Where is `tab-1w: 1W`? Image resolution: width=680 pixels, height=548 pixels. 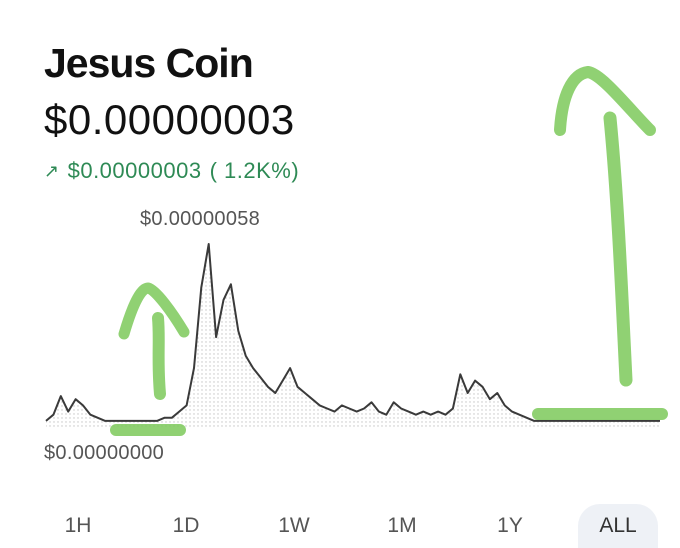 tab-1w: 1W is located at coordinates (294, 525).